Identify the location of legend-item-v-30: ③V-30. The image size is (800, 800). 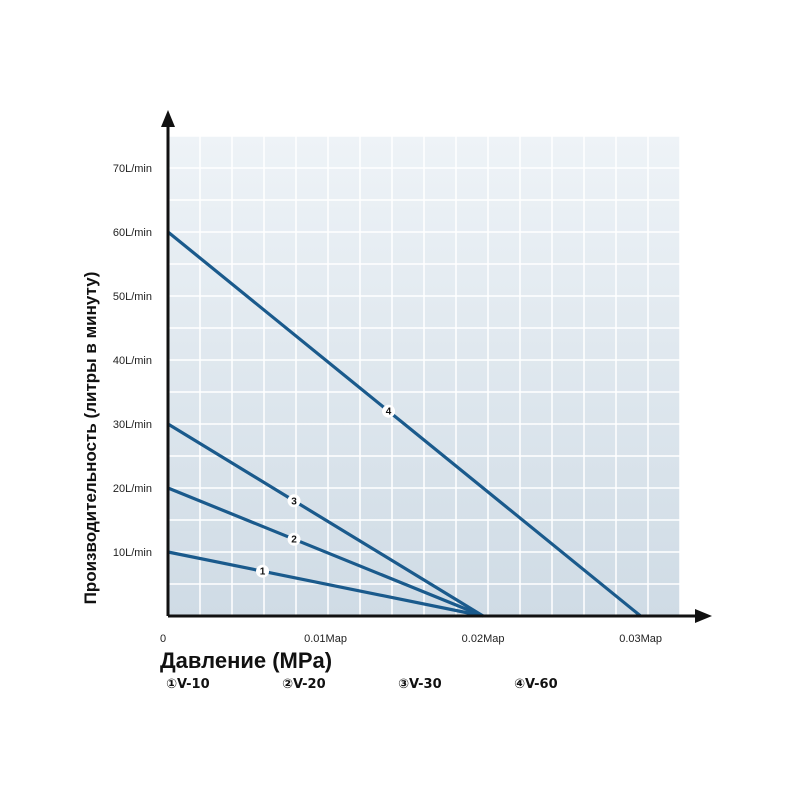
(420, 684).